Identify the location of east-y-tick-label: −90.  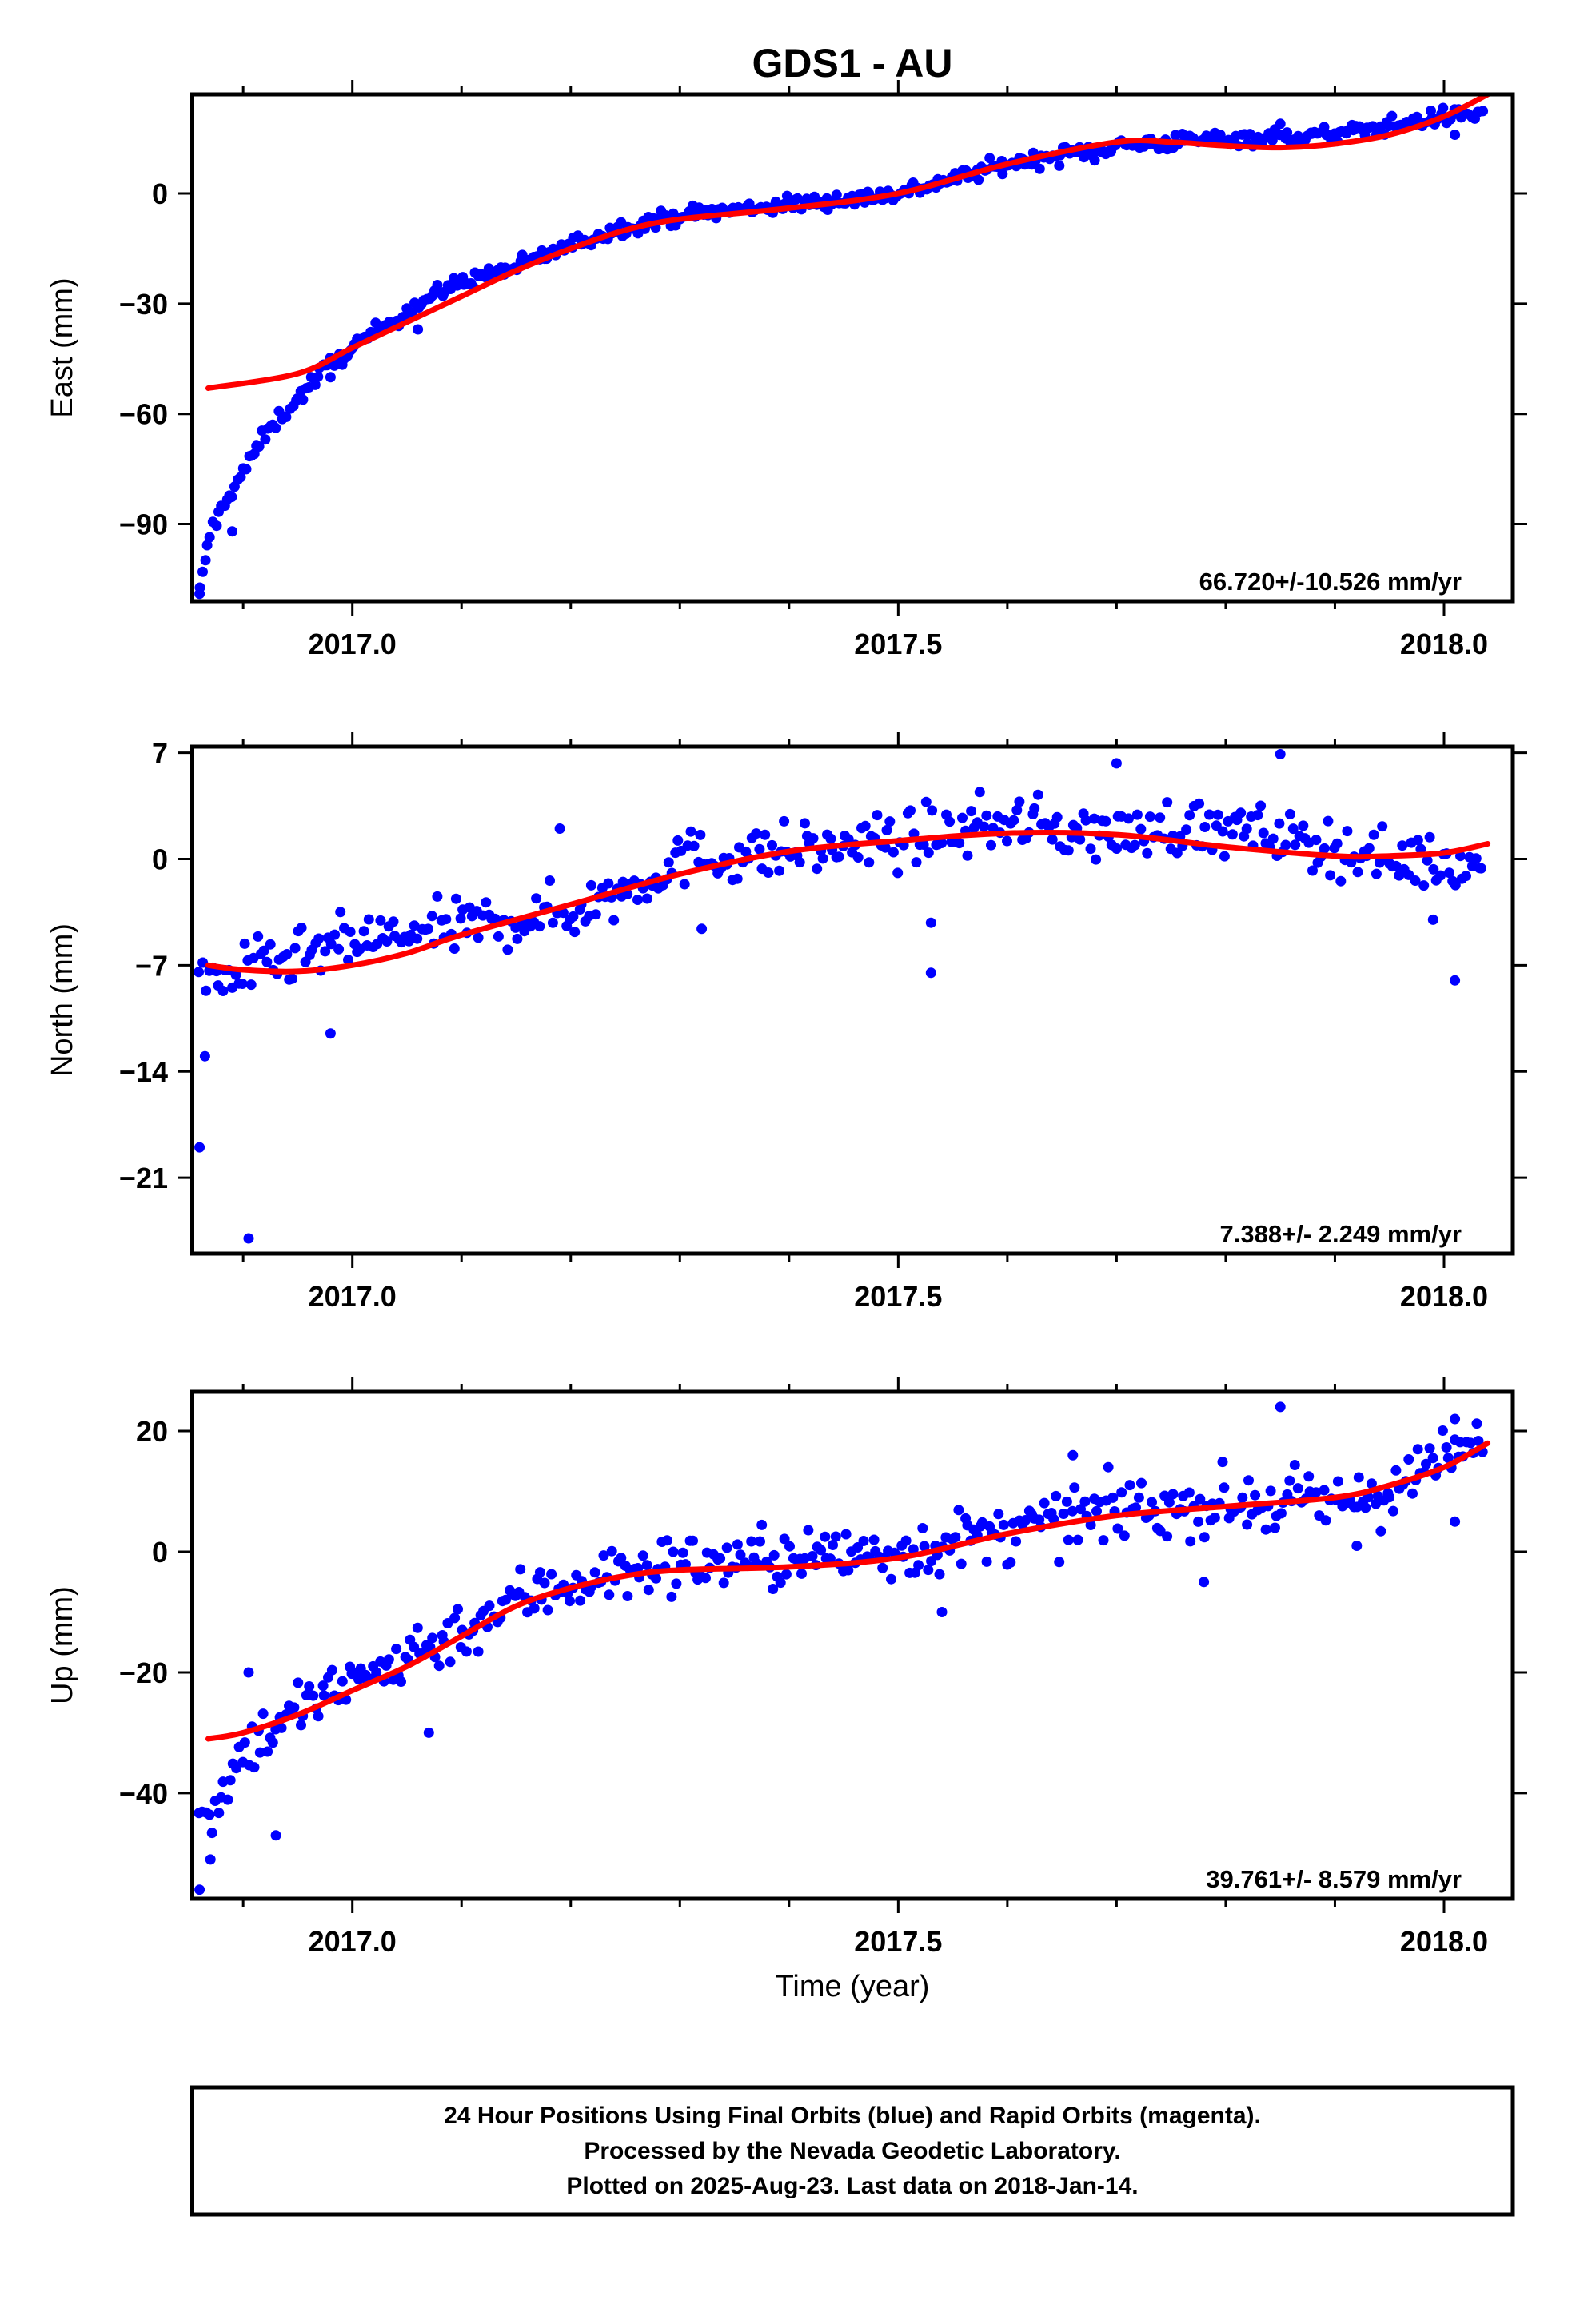
(143, 524).